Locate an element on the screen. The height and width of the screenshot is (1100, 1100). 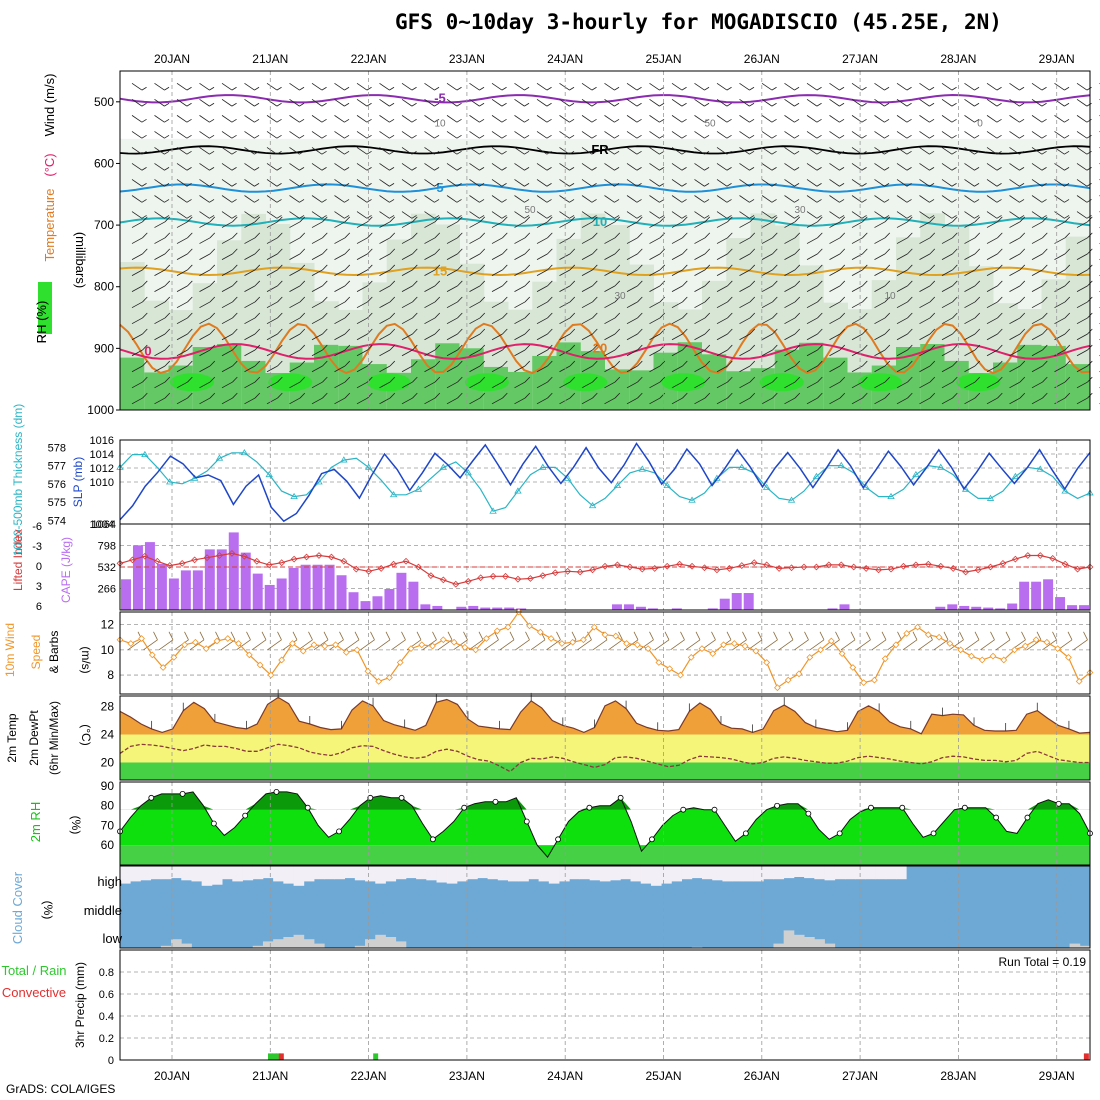
cape-bar is located at coordinates (509, 608).